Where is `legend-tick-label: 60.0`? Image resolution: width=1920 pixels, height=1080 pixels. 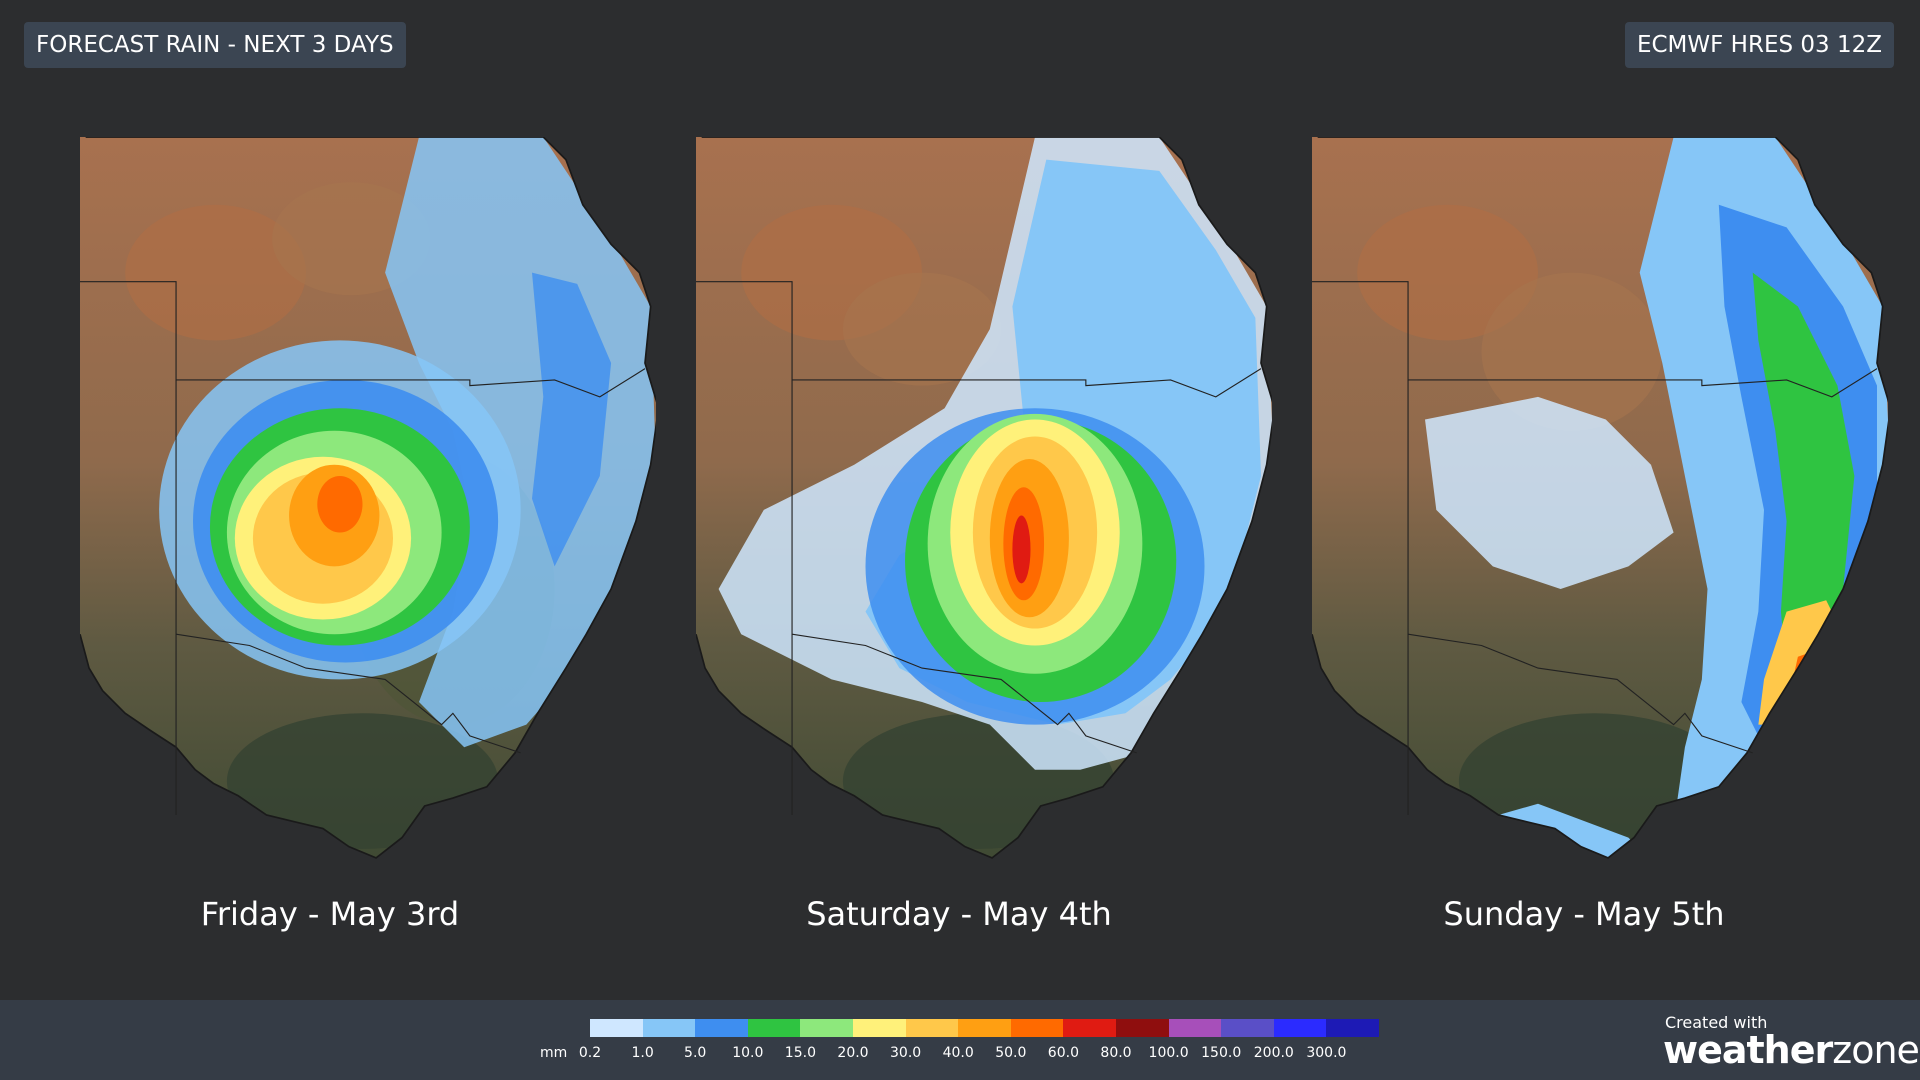
legend-tick-label: 60.0 is located at coordinates (1063, 1053).